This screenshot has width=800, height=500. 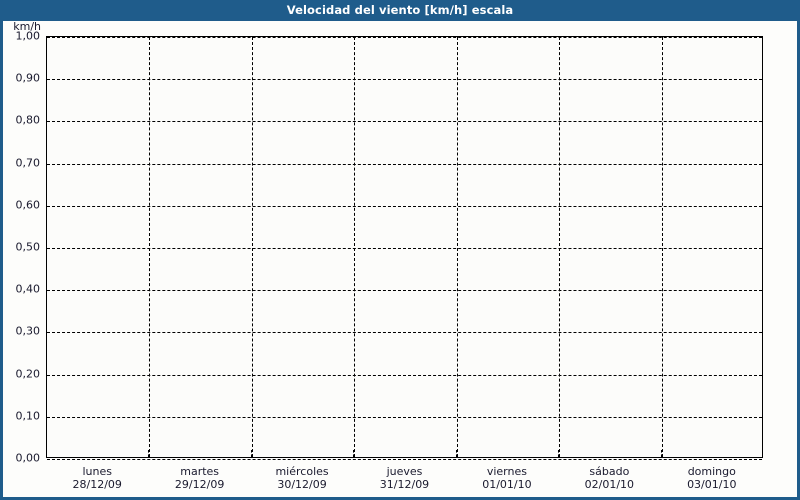 What do you see at coordinates (609, 471) in the screenshot?
I see `x-label-day: sábado` at bounding box center [609, 471].